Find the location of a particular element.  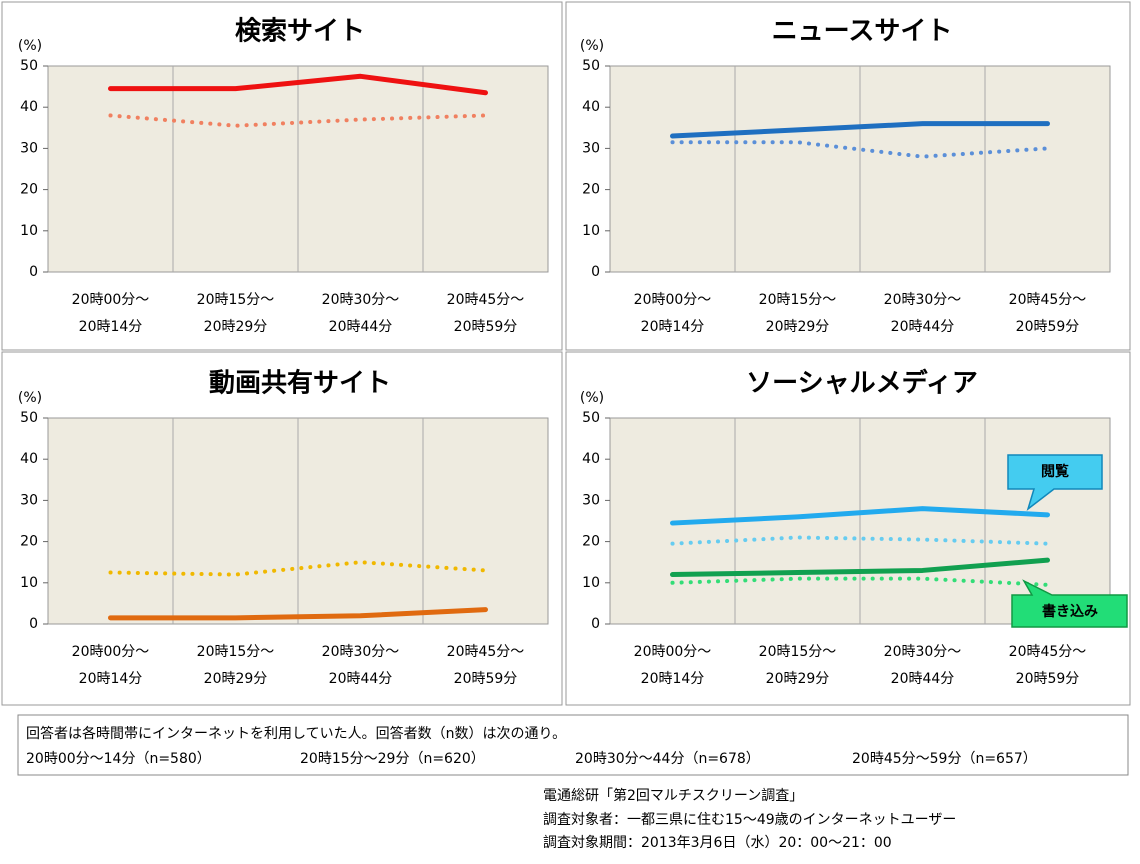

callout-text: 閲覧 is located at coordinates (1055, 471).